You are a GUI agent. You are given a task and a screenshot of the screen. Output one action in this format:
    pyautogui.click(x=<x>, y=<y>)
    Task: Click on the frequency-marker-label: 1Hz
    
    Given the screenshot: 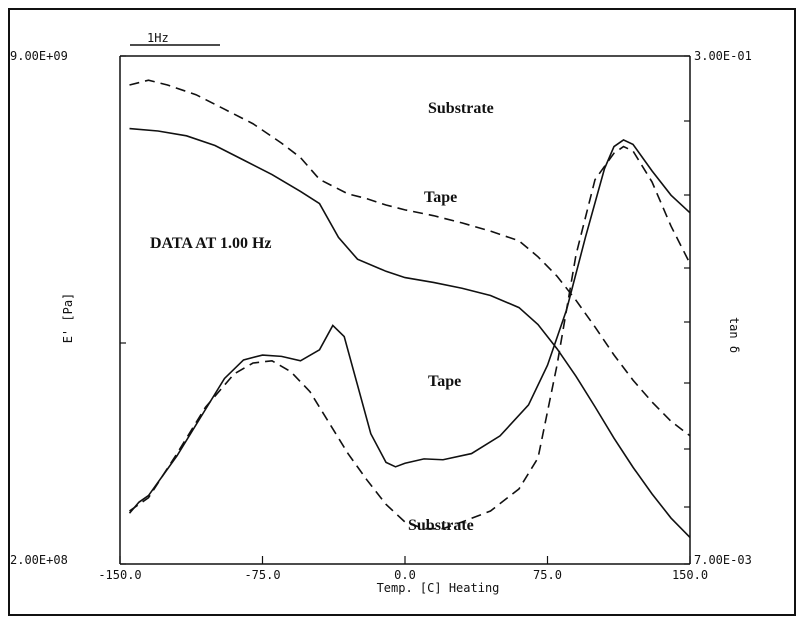 What is the action you would take?
    pyautogui.click(x=158, y=38)
    